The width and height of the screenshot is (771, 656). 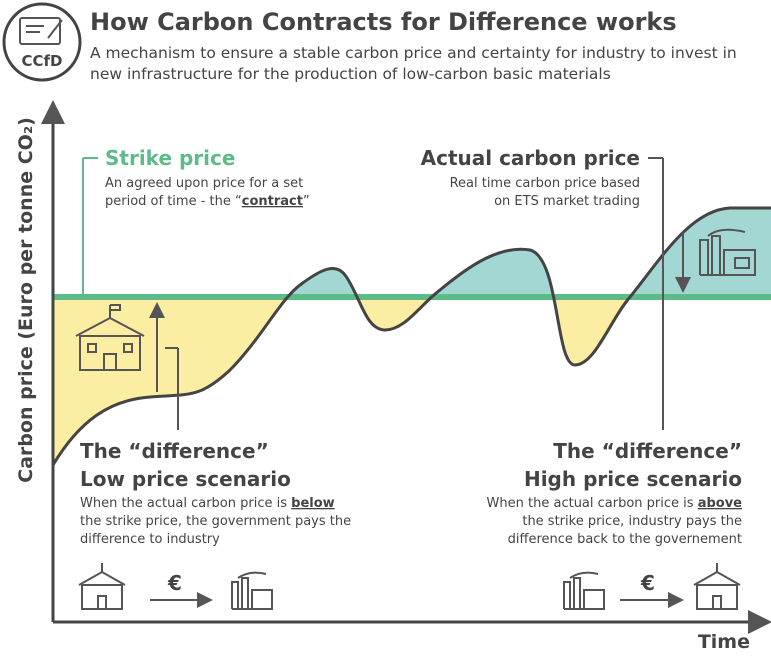 What do you see at coordinates (567, 201) in the screenshot?
I see `actual-text: on ETS market trading` at bounding box center [567, 201].